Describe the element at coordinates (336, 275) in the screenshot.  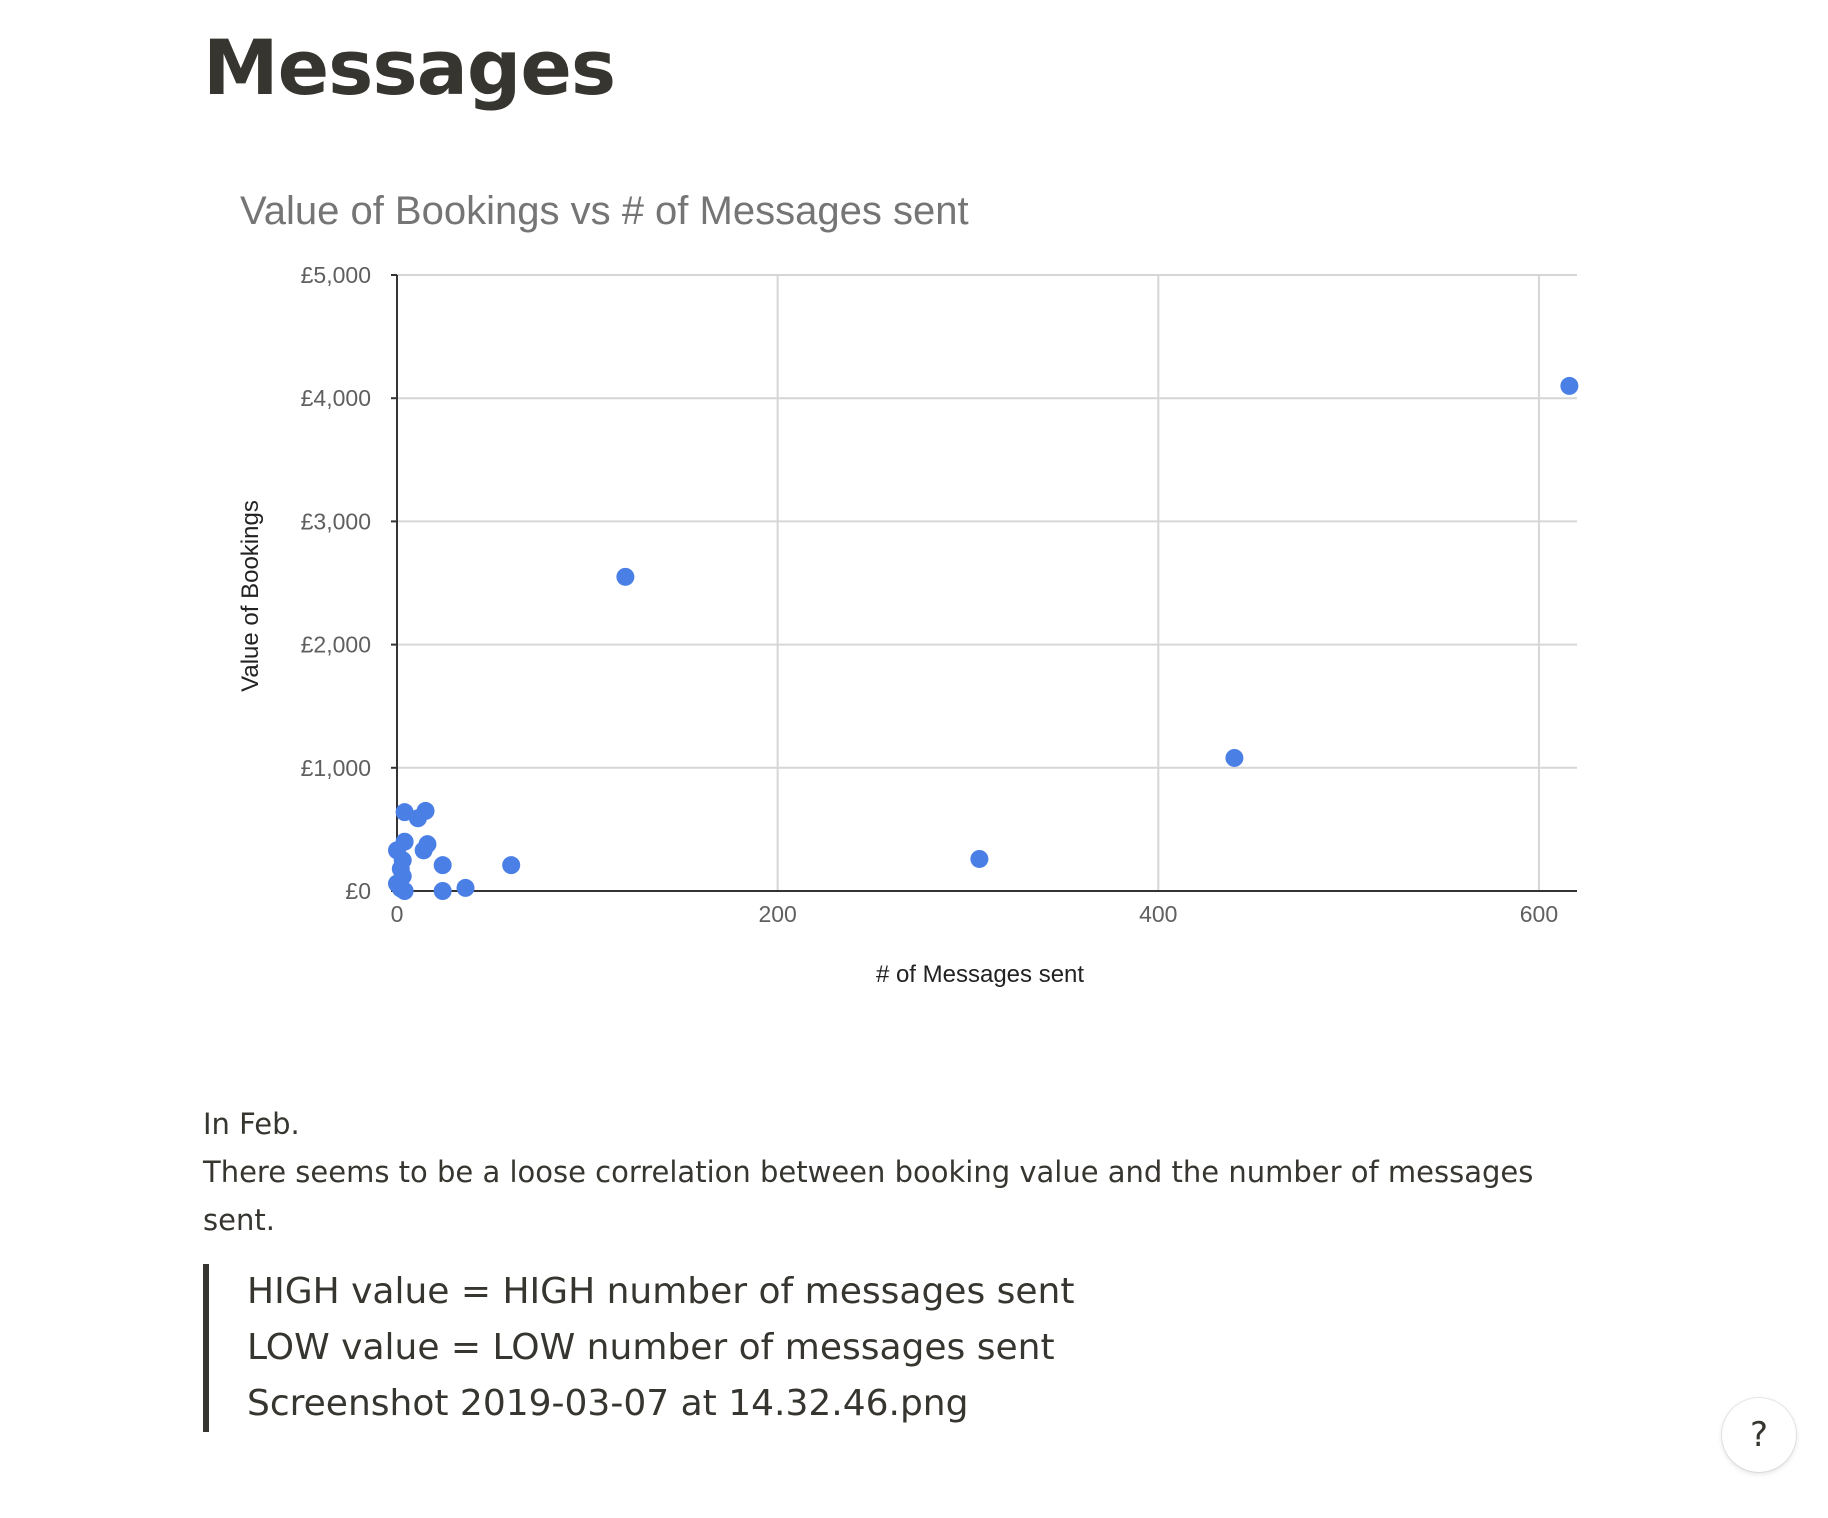
I see `y-tick-label: £5,000` at that location.